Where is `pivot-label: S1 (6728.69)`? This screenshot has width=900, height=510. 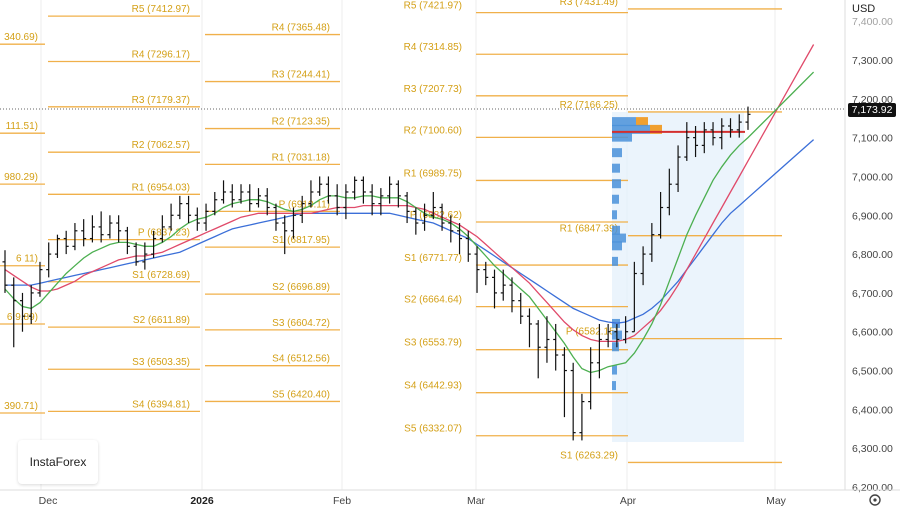
pivot-label: S1 (6728.69) is located at coordinates (161, 275).